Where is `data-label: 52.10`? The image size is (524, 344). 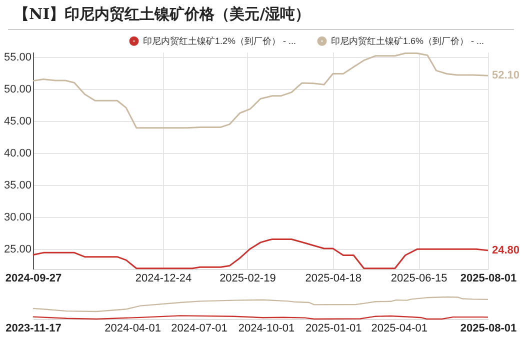
data-label: 52.10 is located at coordinates (506, 76).